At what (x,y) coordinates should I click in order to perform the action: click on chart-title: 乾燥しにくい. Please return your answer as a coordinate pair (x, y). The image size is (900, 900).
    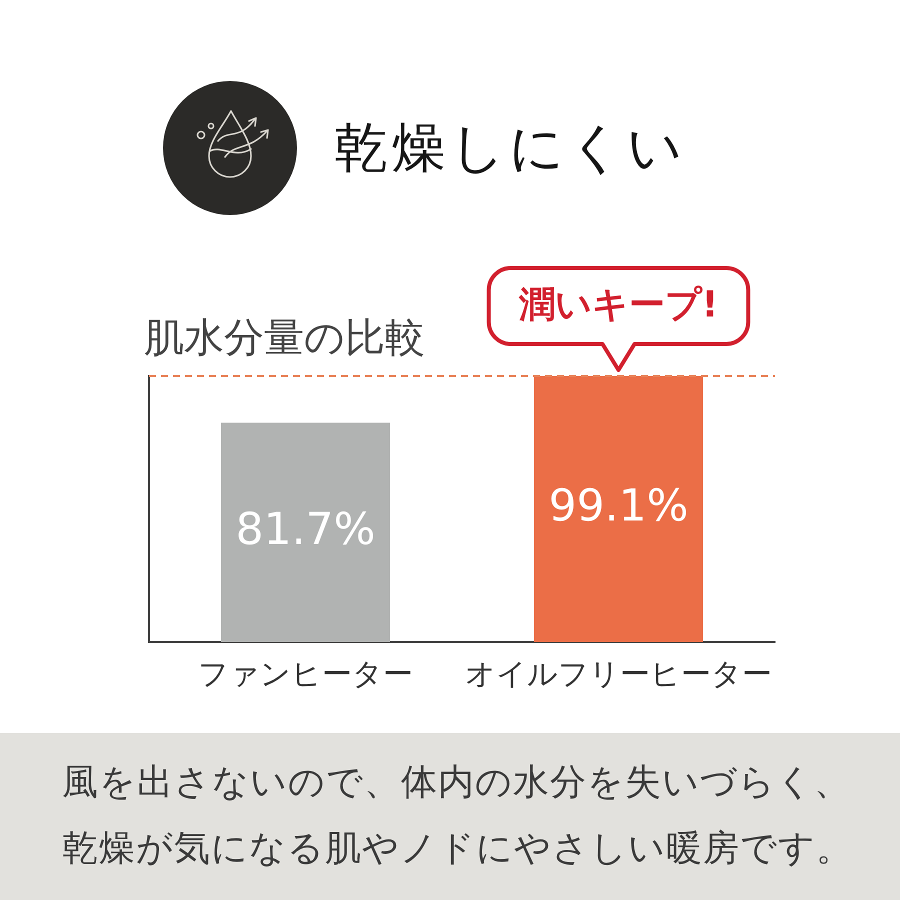
    Looking at the image, I should click on (510, 148).